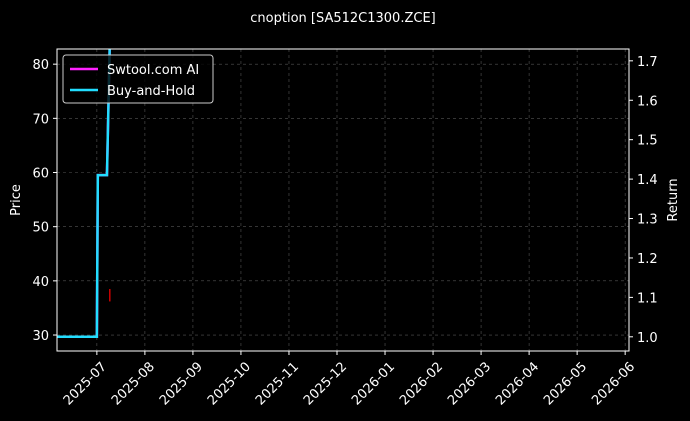 The height and width of the screenshot is (421, 690). Describe the element at coordinates (373, 383) in the screenshot. I see `x-tick-label: 2026-01` at that location.